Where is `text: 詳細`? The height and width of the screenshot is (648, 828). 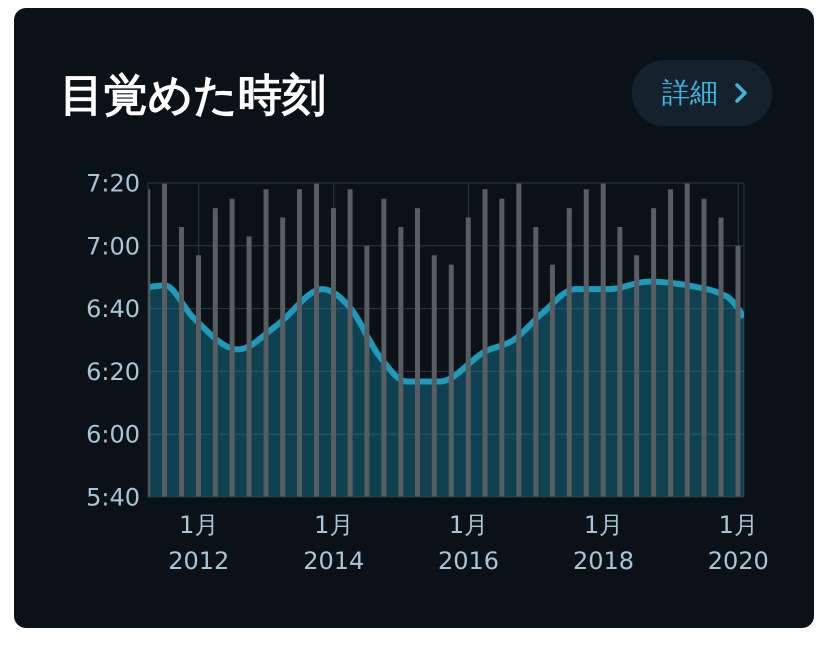
text: 詳細 is located at coordinates (690, 93).